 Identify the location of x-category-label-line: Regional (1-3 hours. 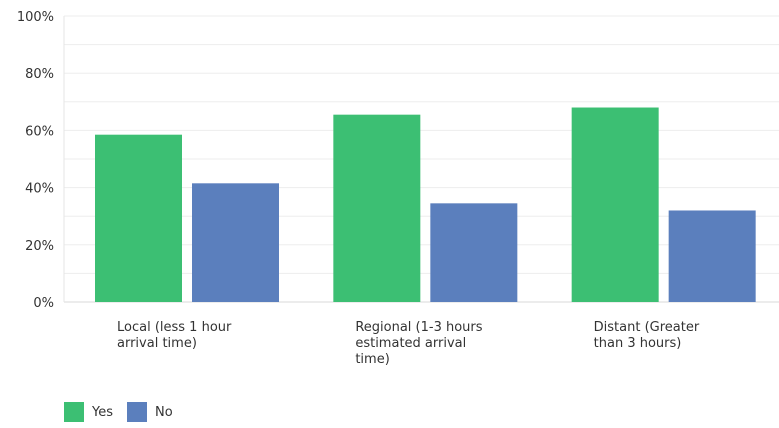
(419, 327).